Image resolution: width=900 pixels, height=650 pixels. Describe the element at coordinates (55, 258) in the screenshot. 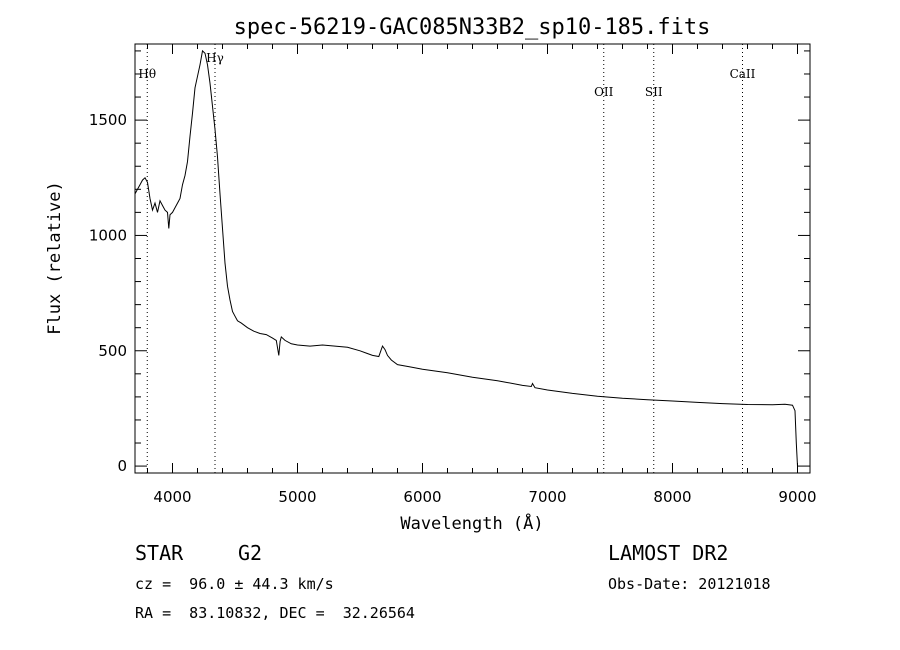

I see `y-axis-label: Flux (relative)` at that location.